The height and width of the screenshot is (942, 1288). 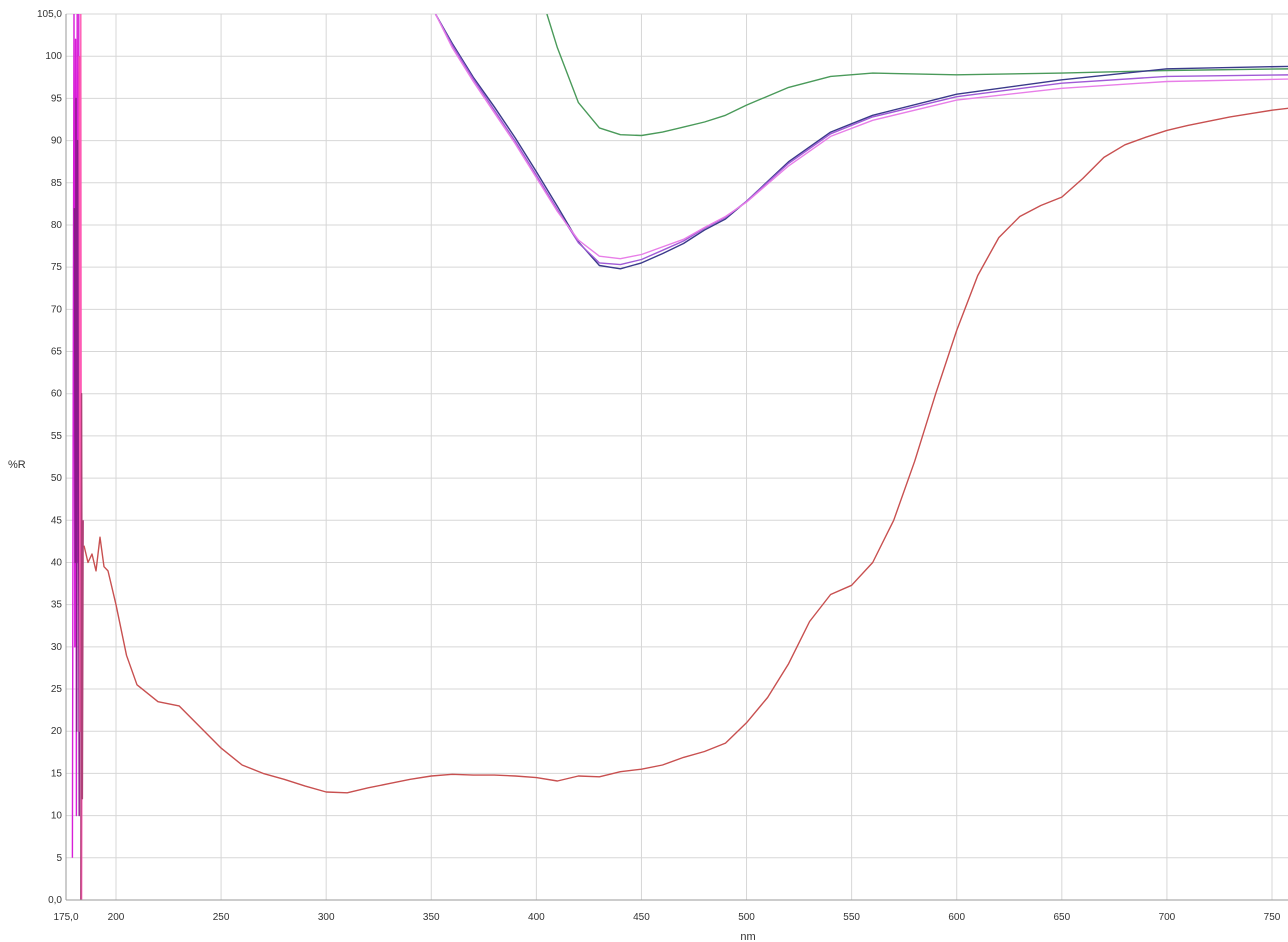 I want to click on x-tick-label: 450, so click(x=641, y=917).